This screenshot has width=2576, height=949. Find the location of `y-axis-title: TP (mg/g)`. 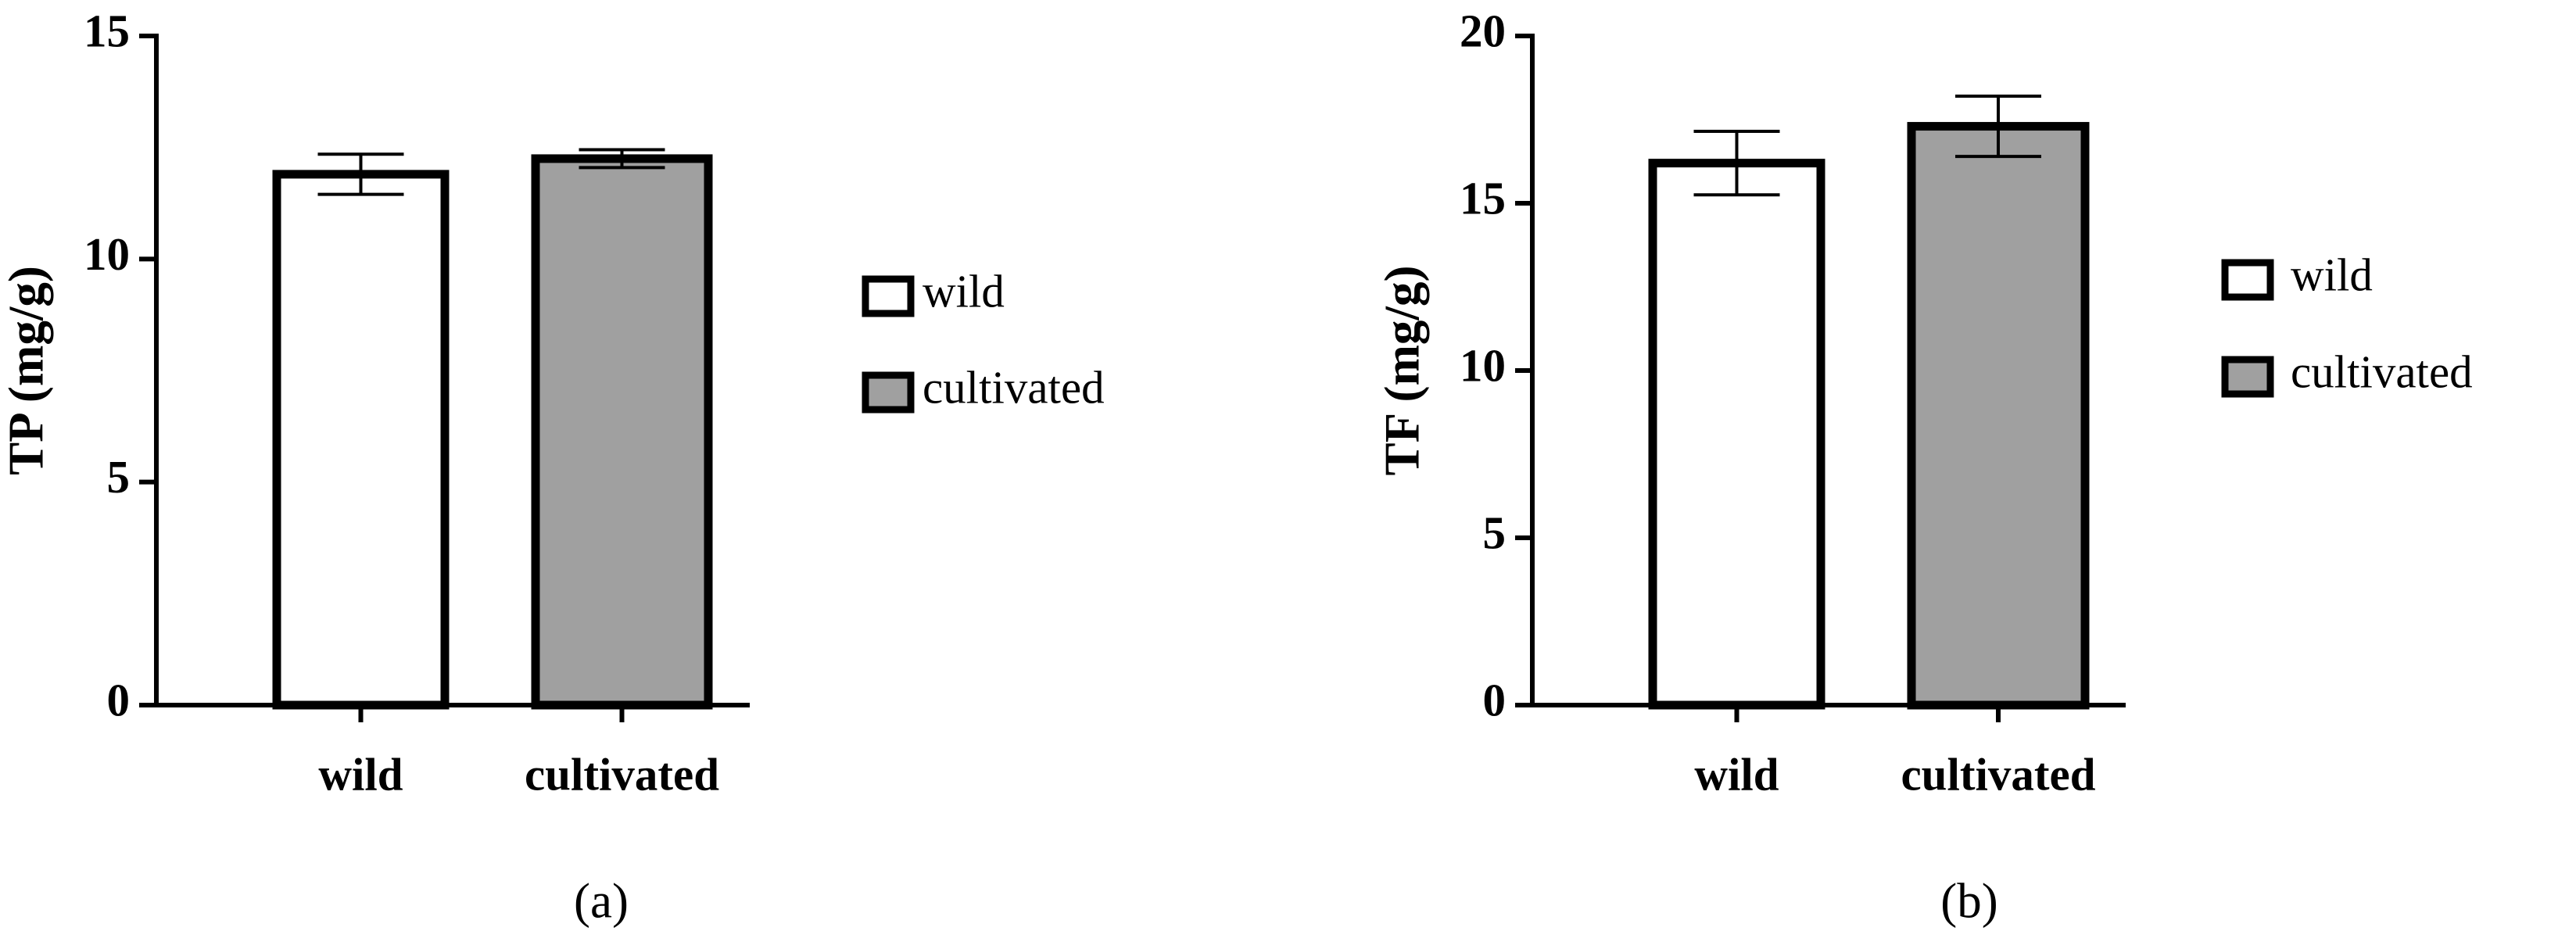

y-axis-title: TP (mg/g) is located at coordinates (26, 370).